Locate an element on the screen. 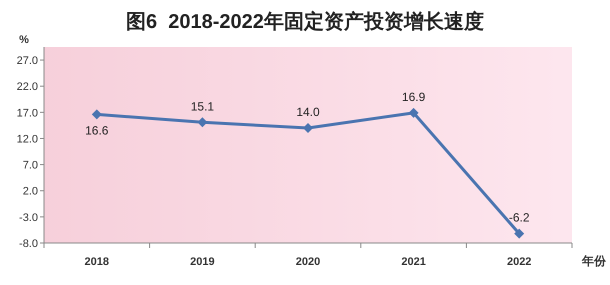  y-tick-label: 12.0 is located at coordinates (27, 139).